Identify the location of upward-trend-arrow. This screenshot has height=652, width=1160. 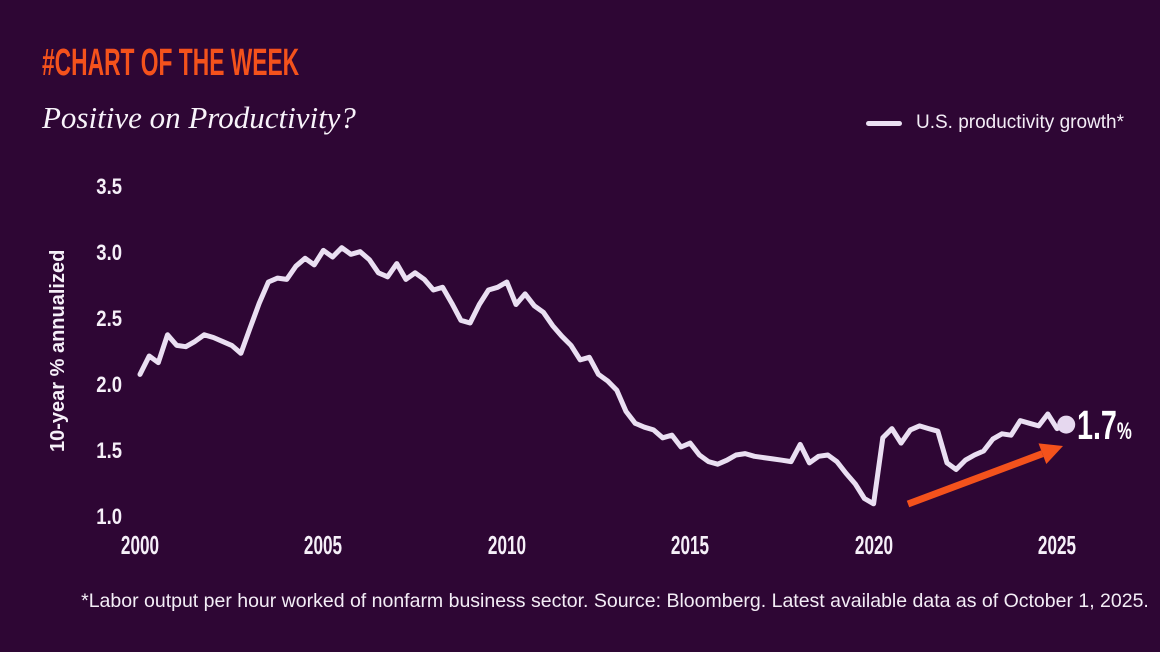
(975, 479).